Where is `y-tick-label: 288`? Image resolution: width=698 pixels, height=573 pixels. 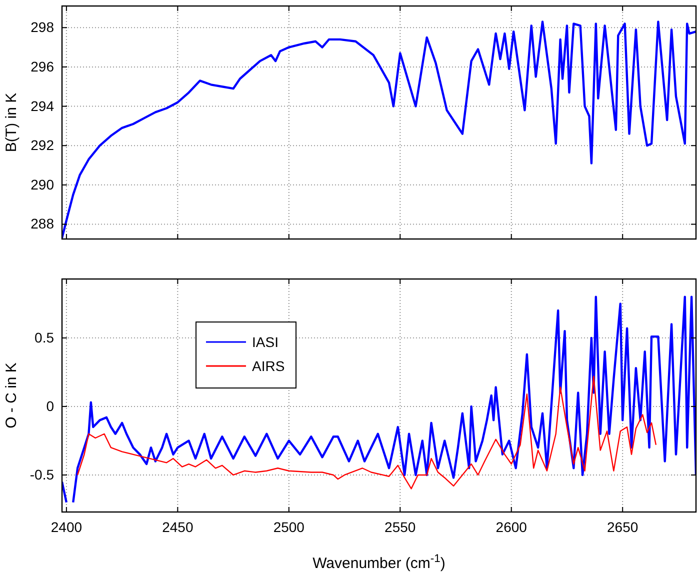
y-tick-label: 288 is located at coordinates (42, 224).